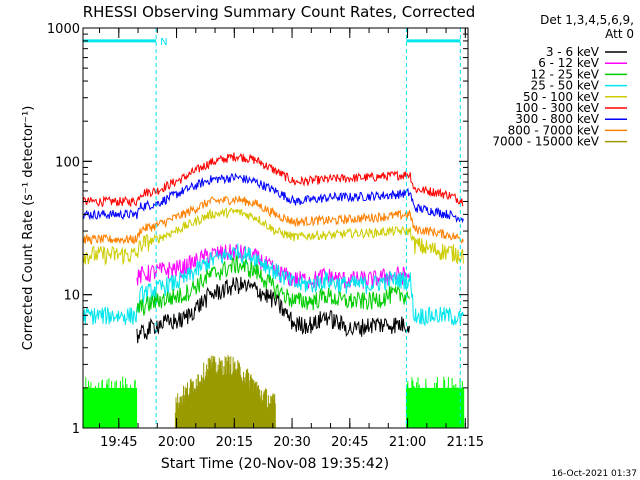  I want to click on y-axis-label: Corrected Count Rate (s⁻¹ detector⁻¹), so click(28, 228).